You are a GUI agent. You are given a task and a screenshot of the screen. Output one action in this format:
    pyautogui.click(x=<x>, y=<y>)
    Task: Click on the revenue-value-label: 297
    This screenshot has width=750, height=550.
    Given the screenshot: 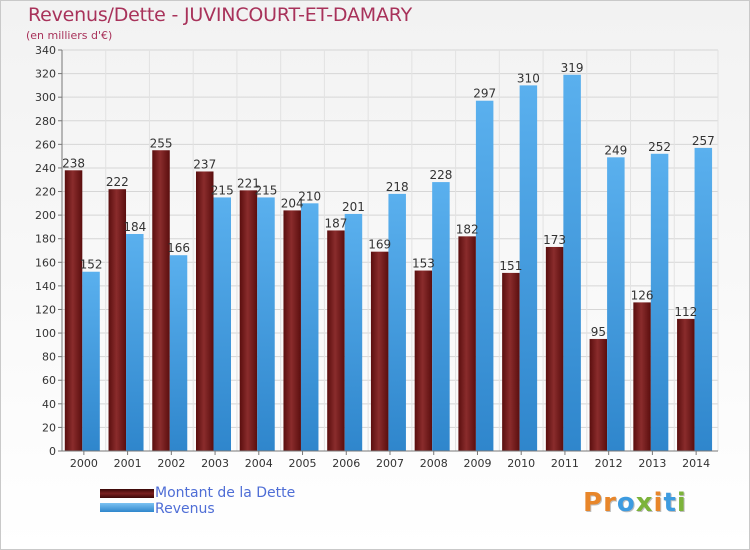 What is the action you would take?
    pyautogui.click(x=484, y=94)
    